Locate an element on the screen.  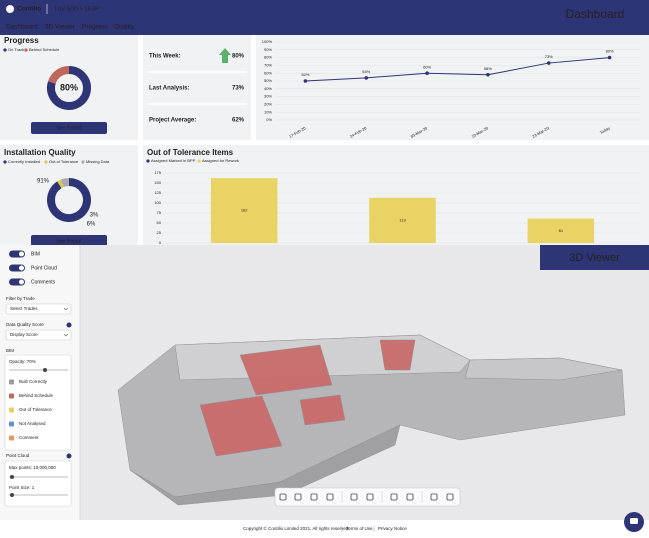
legend-label: Built Correctly is located at coordinates (33, 381).